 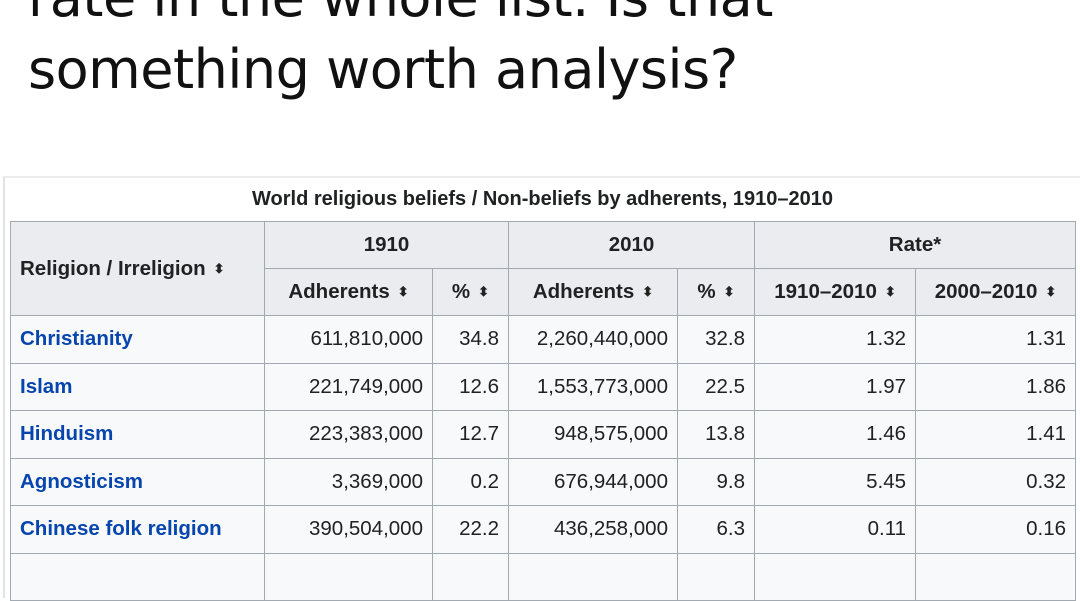 I want to click on adherents-2010-cell: 948,575,000, so click(x=593, y=434).